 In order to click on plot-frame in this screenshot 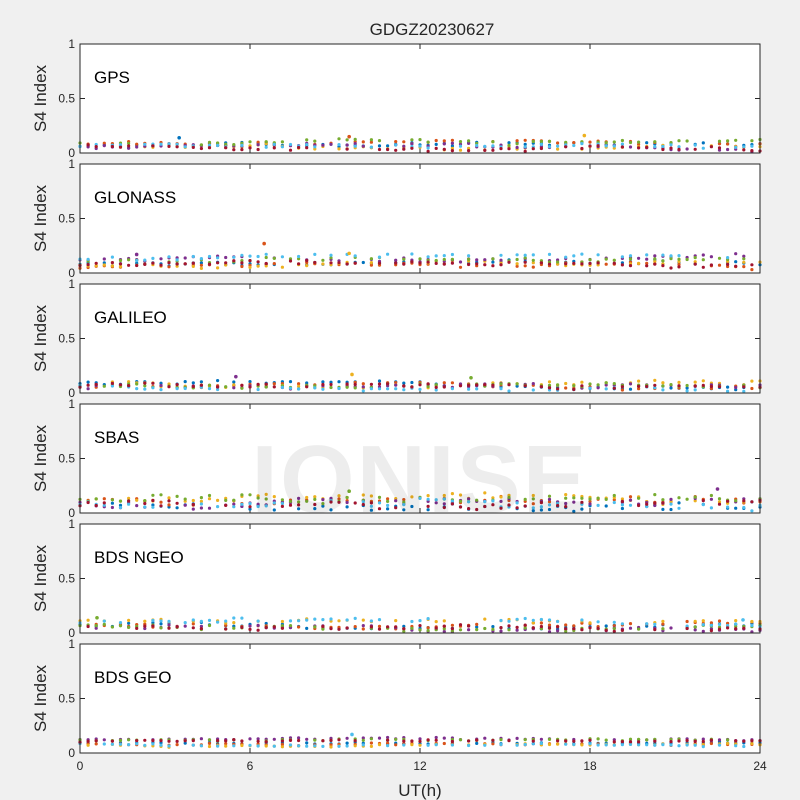, I will do `click(420, 98)`.